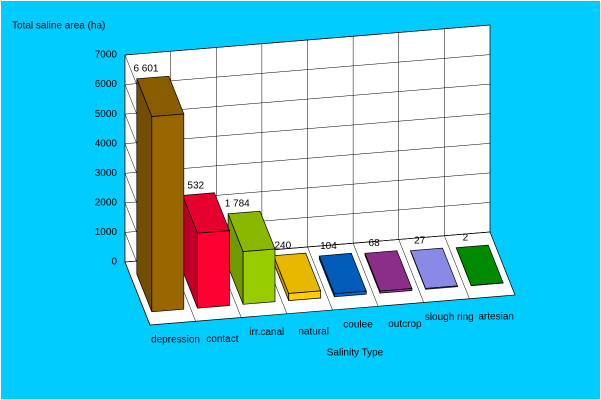  Describe the element at coordinates (420, 241) in the screenshot. I see `data-label: 27` at that location.